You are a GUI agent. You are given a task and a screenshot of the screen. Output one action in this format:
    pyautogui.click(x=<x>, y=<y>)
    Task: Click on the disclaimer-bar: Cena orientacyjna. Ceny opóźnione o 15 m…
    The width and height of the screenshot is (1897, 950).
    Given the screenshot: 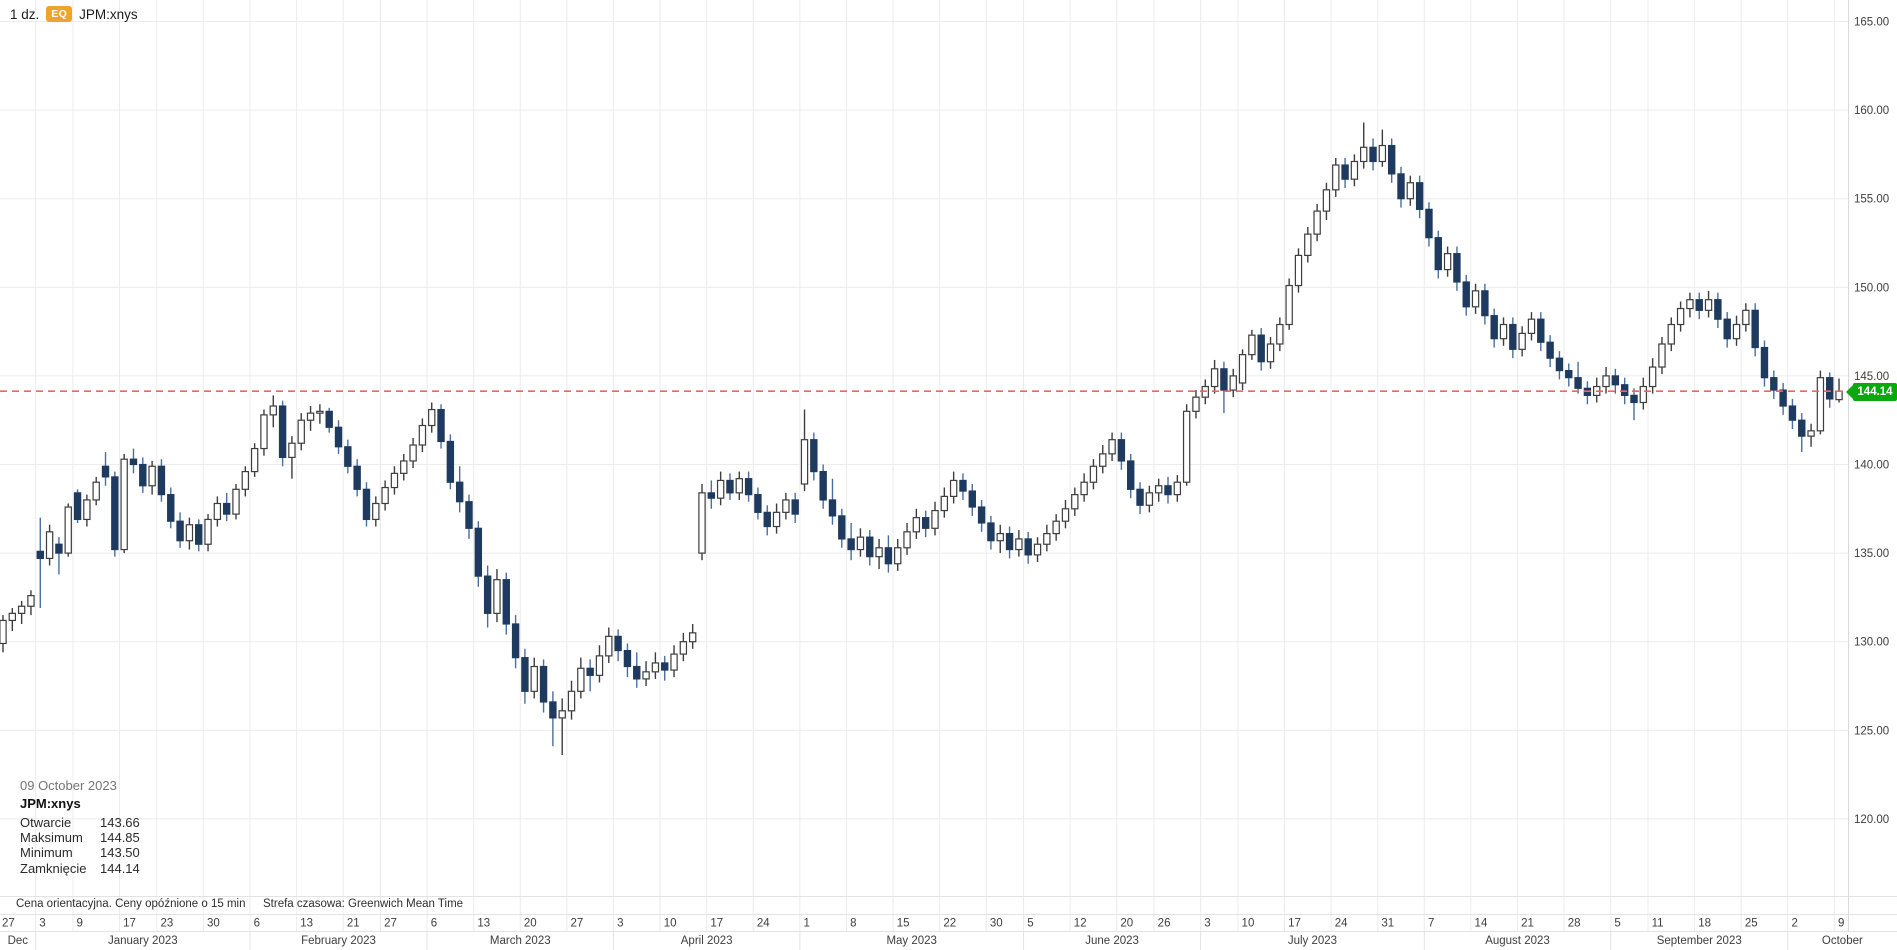 What is the action you would take?
    pyautogui.click(x=948, y=906)
    